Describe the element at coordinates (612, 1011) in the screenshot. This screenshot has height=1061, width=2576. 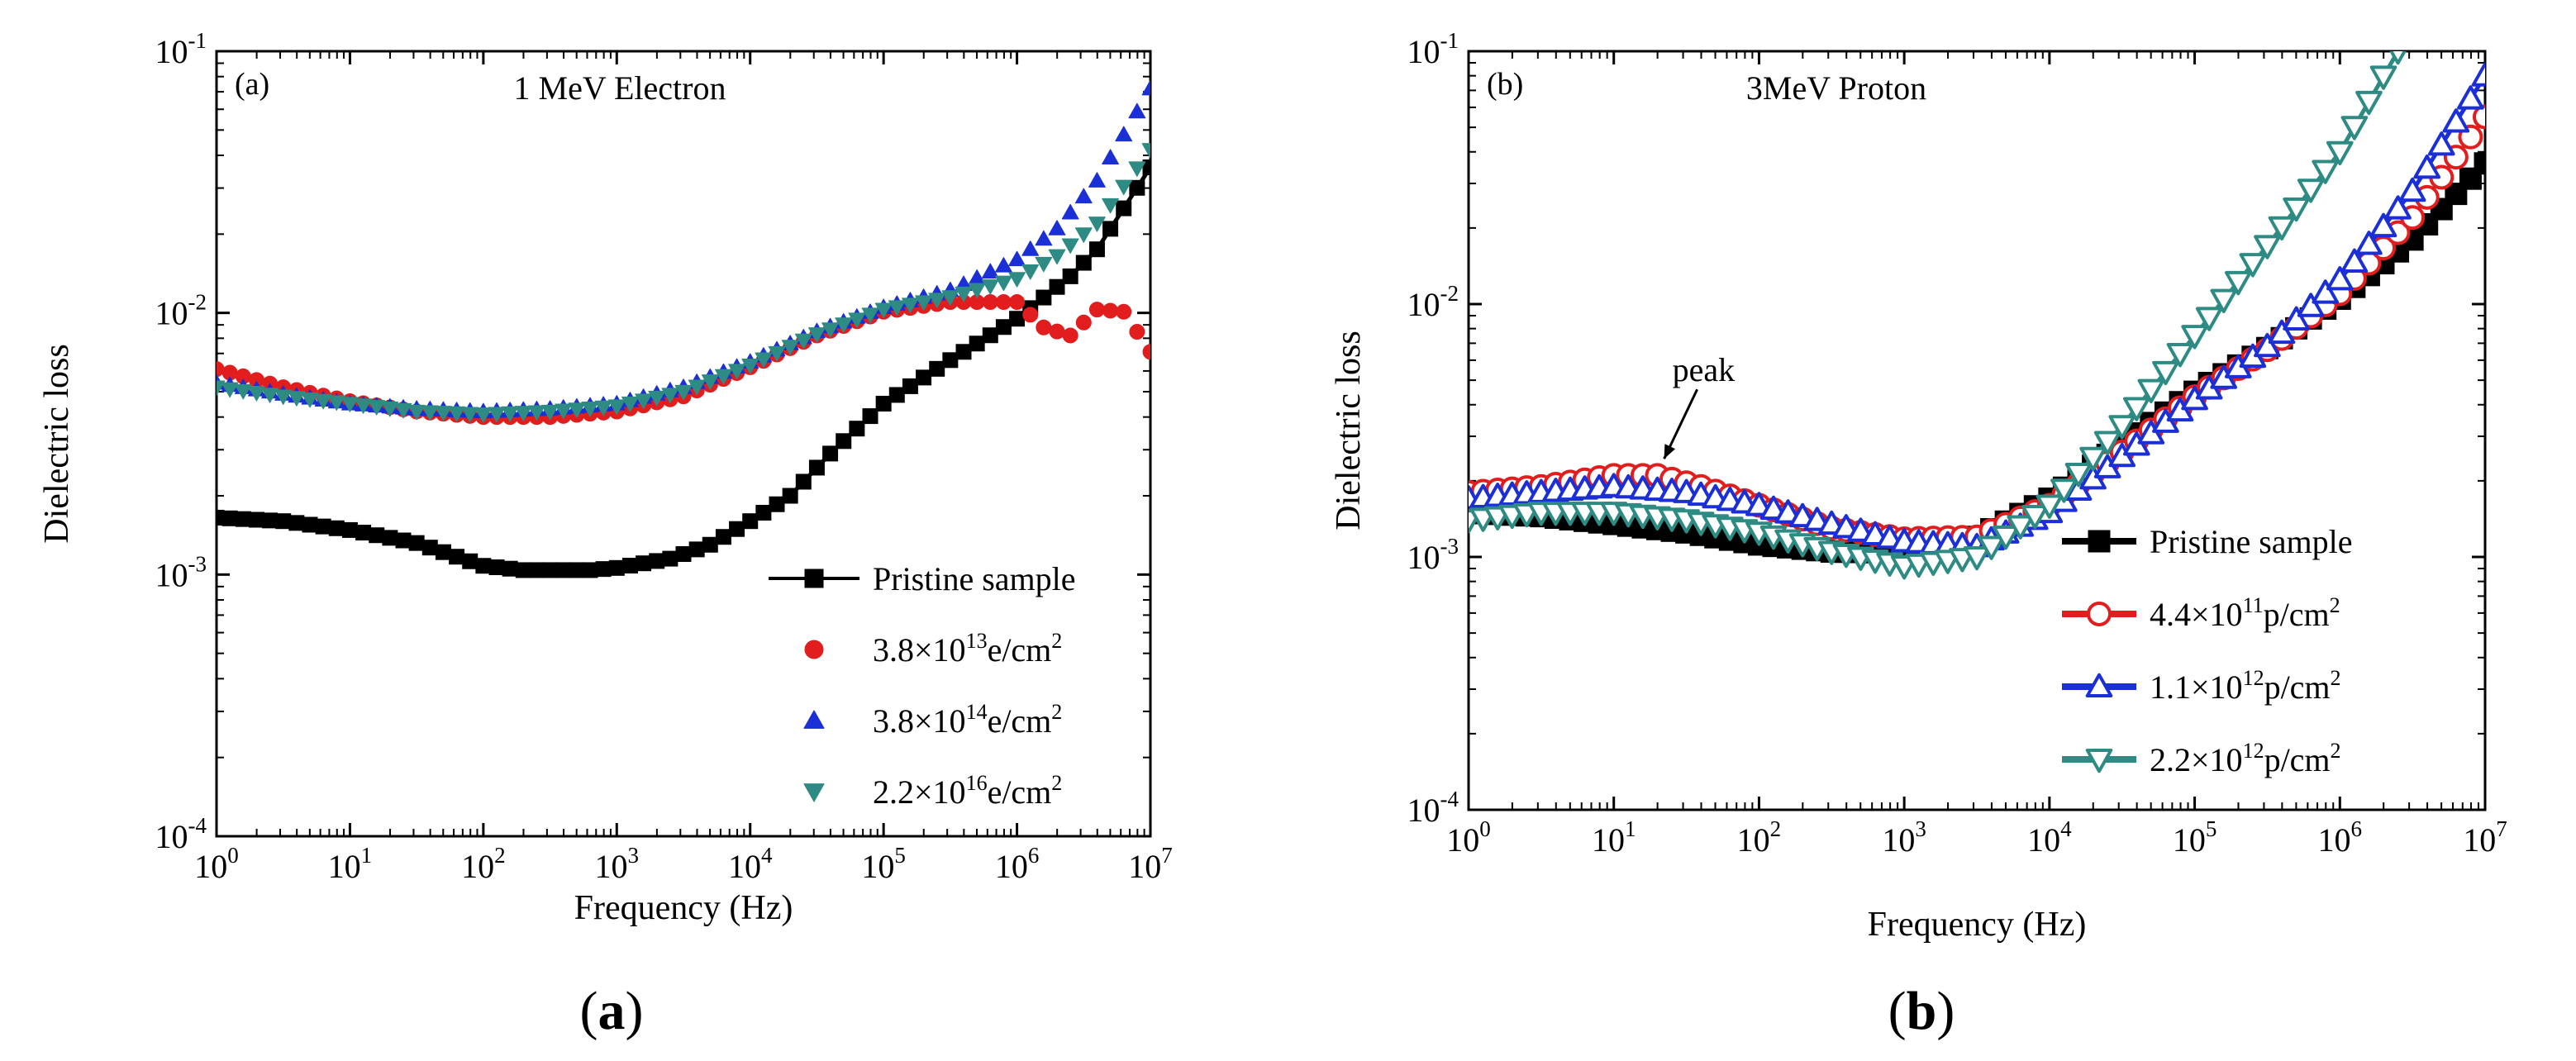
I see `caption-a: (a)` at that location.